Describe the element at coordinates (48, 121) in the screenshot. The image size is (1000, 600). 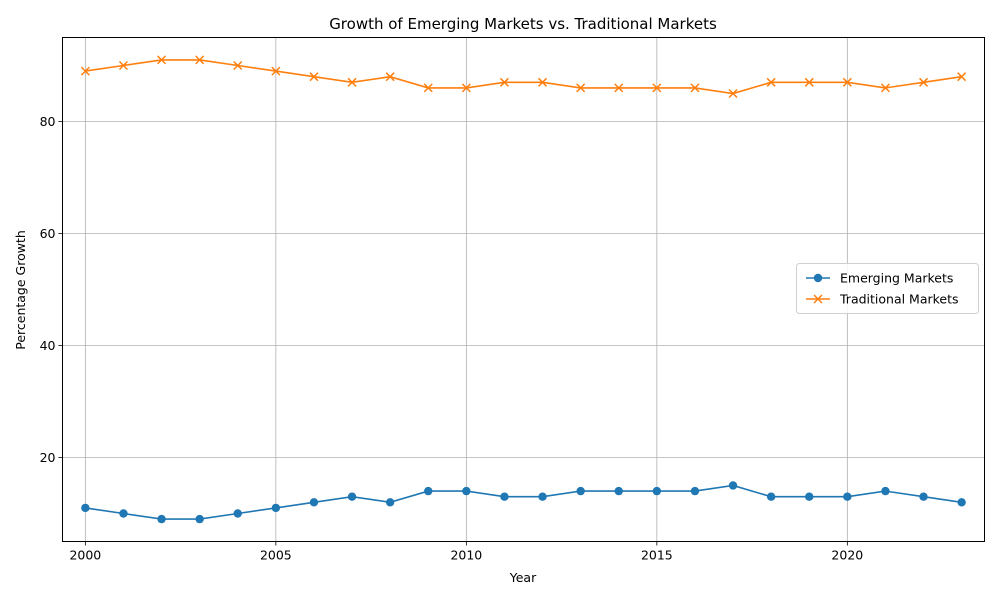
I see `y-tick-label: 80` at that location.